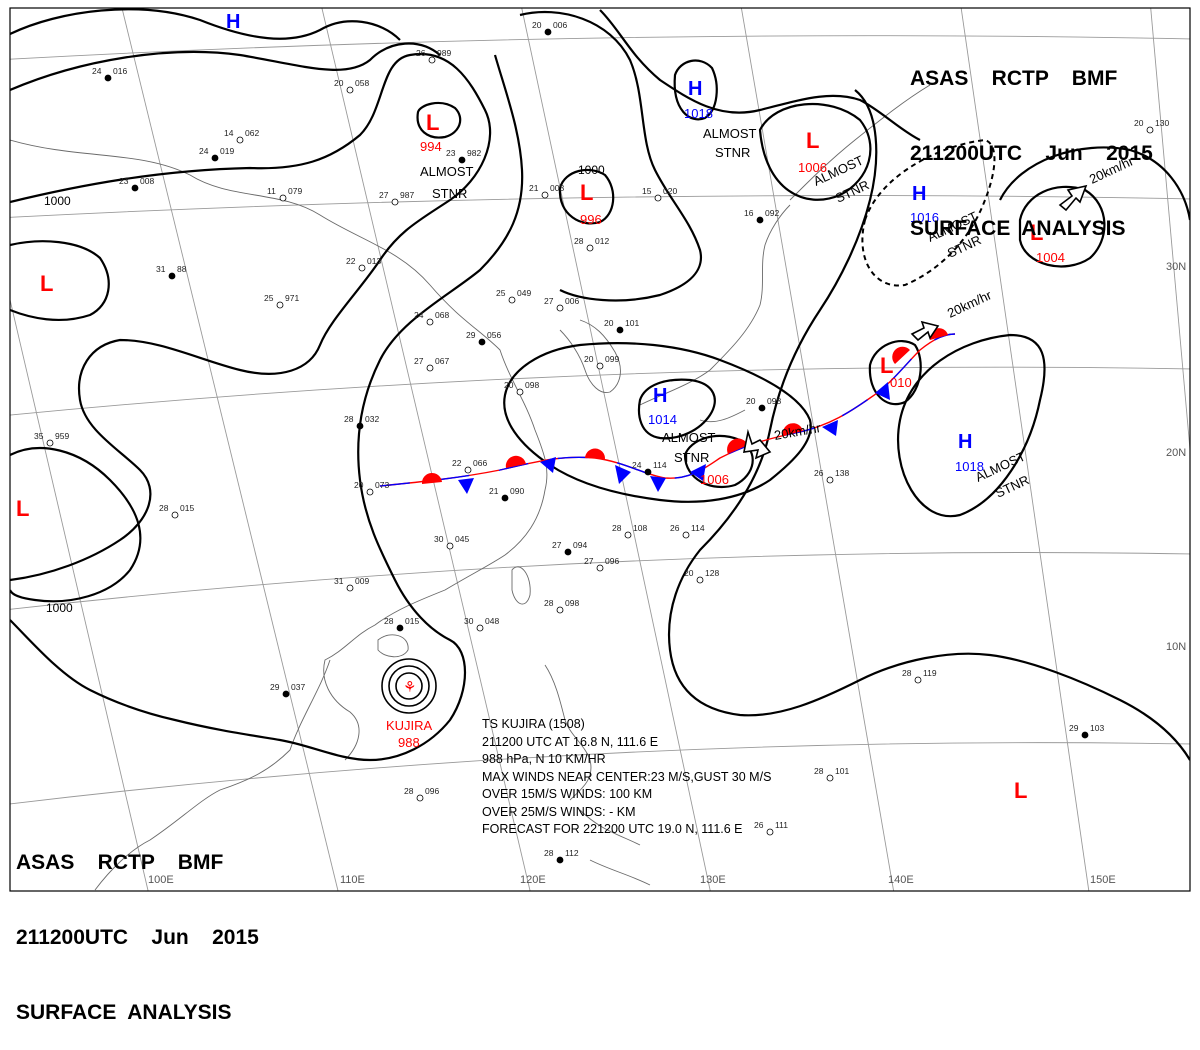 Image resolution: width=1200 pixels, height=1050 pixels. What do you see at coordinates (124, 181) in the screenshot?
I see `station-temp: 23` at bounding box center [124, 181].